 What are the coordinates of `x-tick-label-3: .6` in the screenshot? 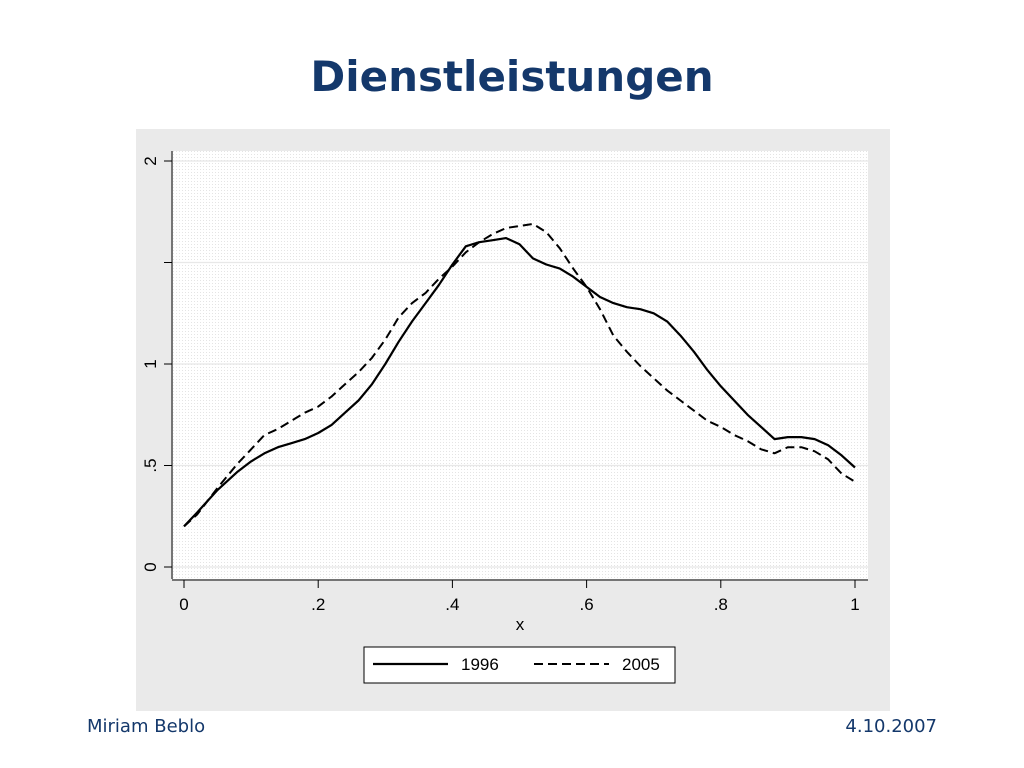 It's located at (587, 604).